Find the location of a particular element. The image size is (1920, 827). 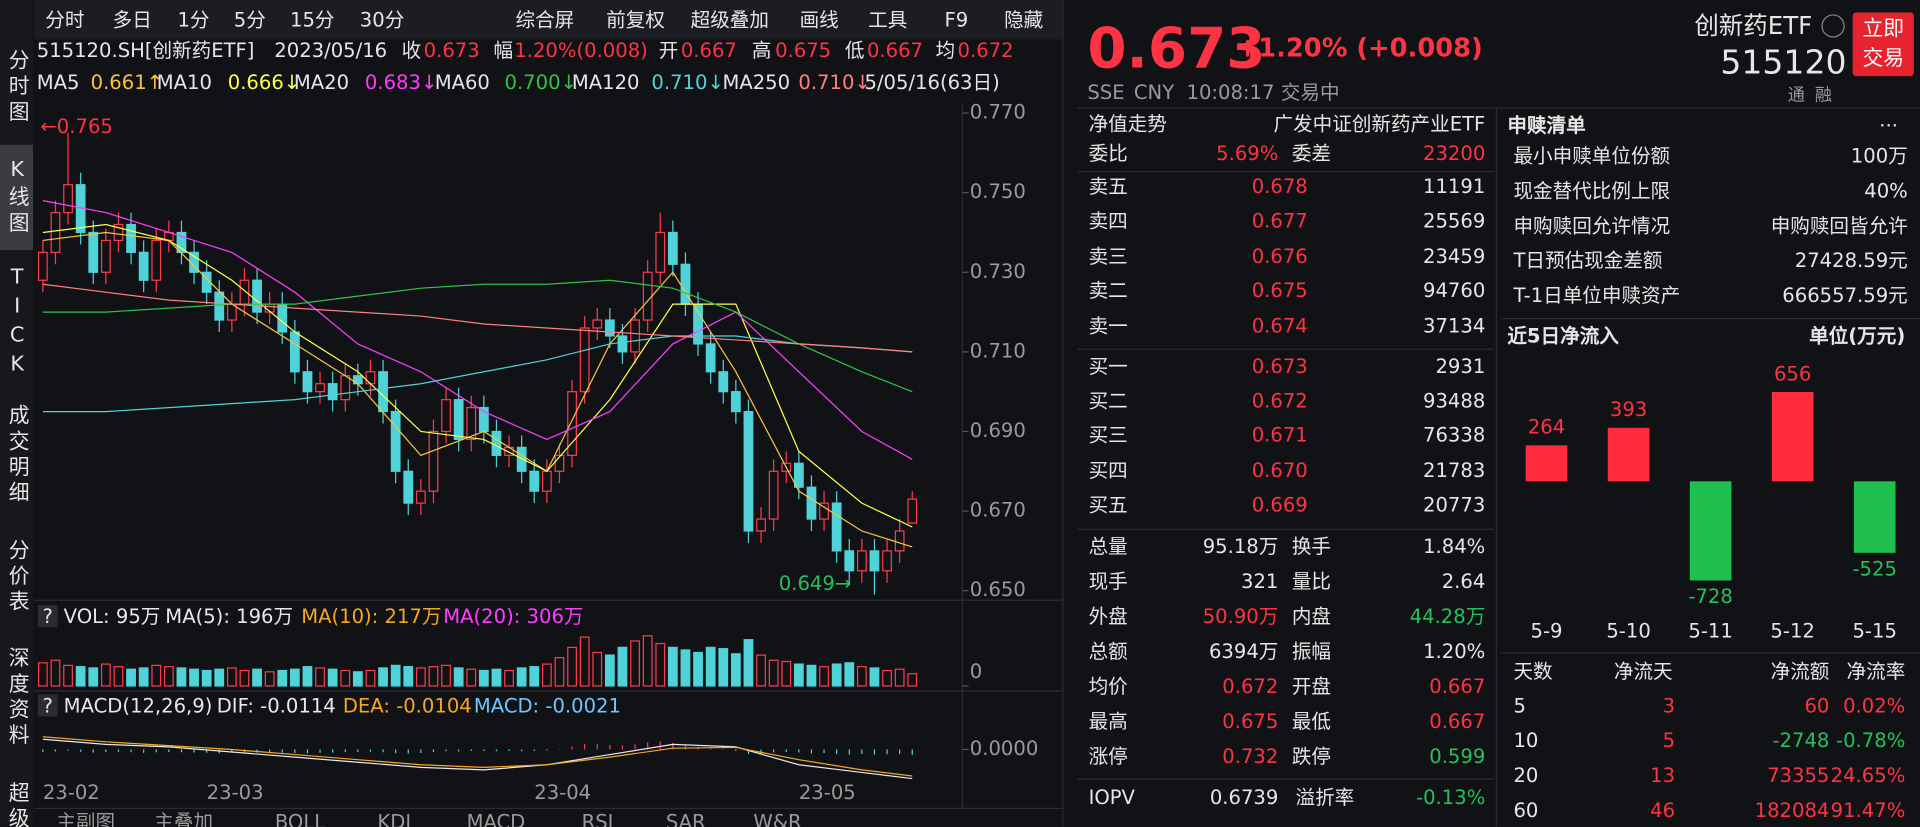

toolbar-button: 30分 is located at coordinates (382, 20).